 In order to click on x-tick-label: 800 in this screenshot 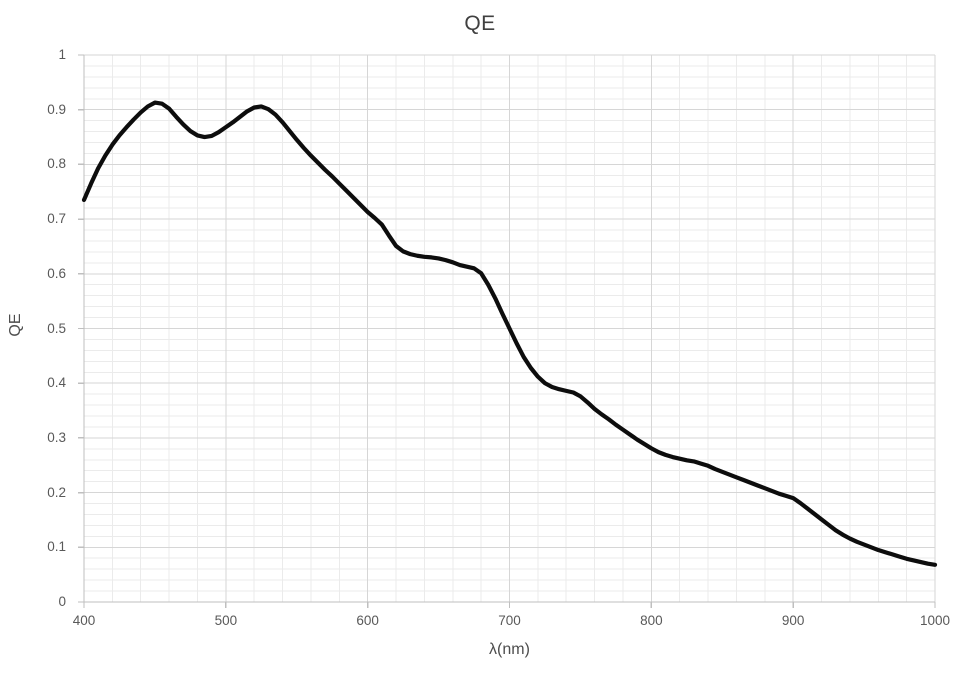, I will do `click(651, 620)`.